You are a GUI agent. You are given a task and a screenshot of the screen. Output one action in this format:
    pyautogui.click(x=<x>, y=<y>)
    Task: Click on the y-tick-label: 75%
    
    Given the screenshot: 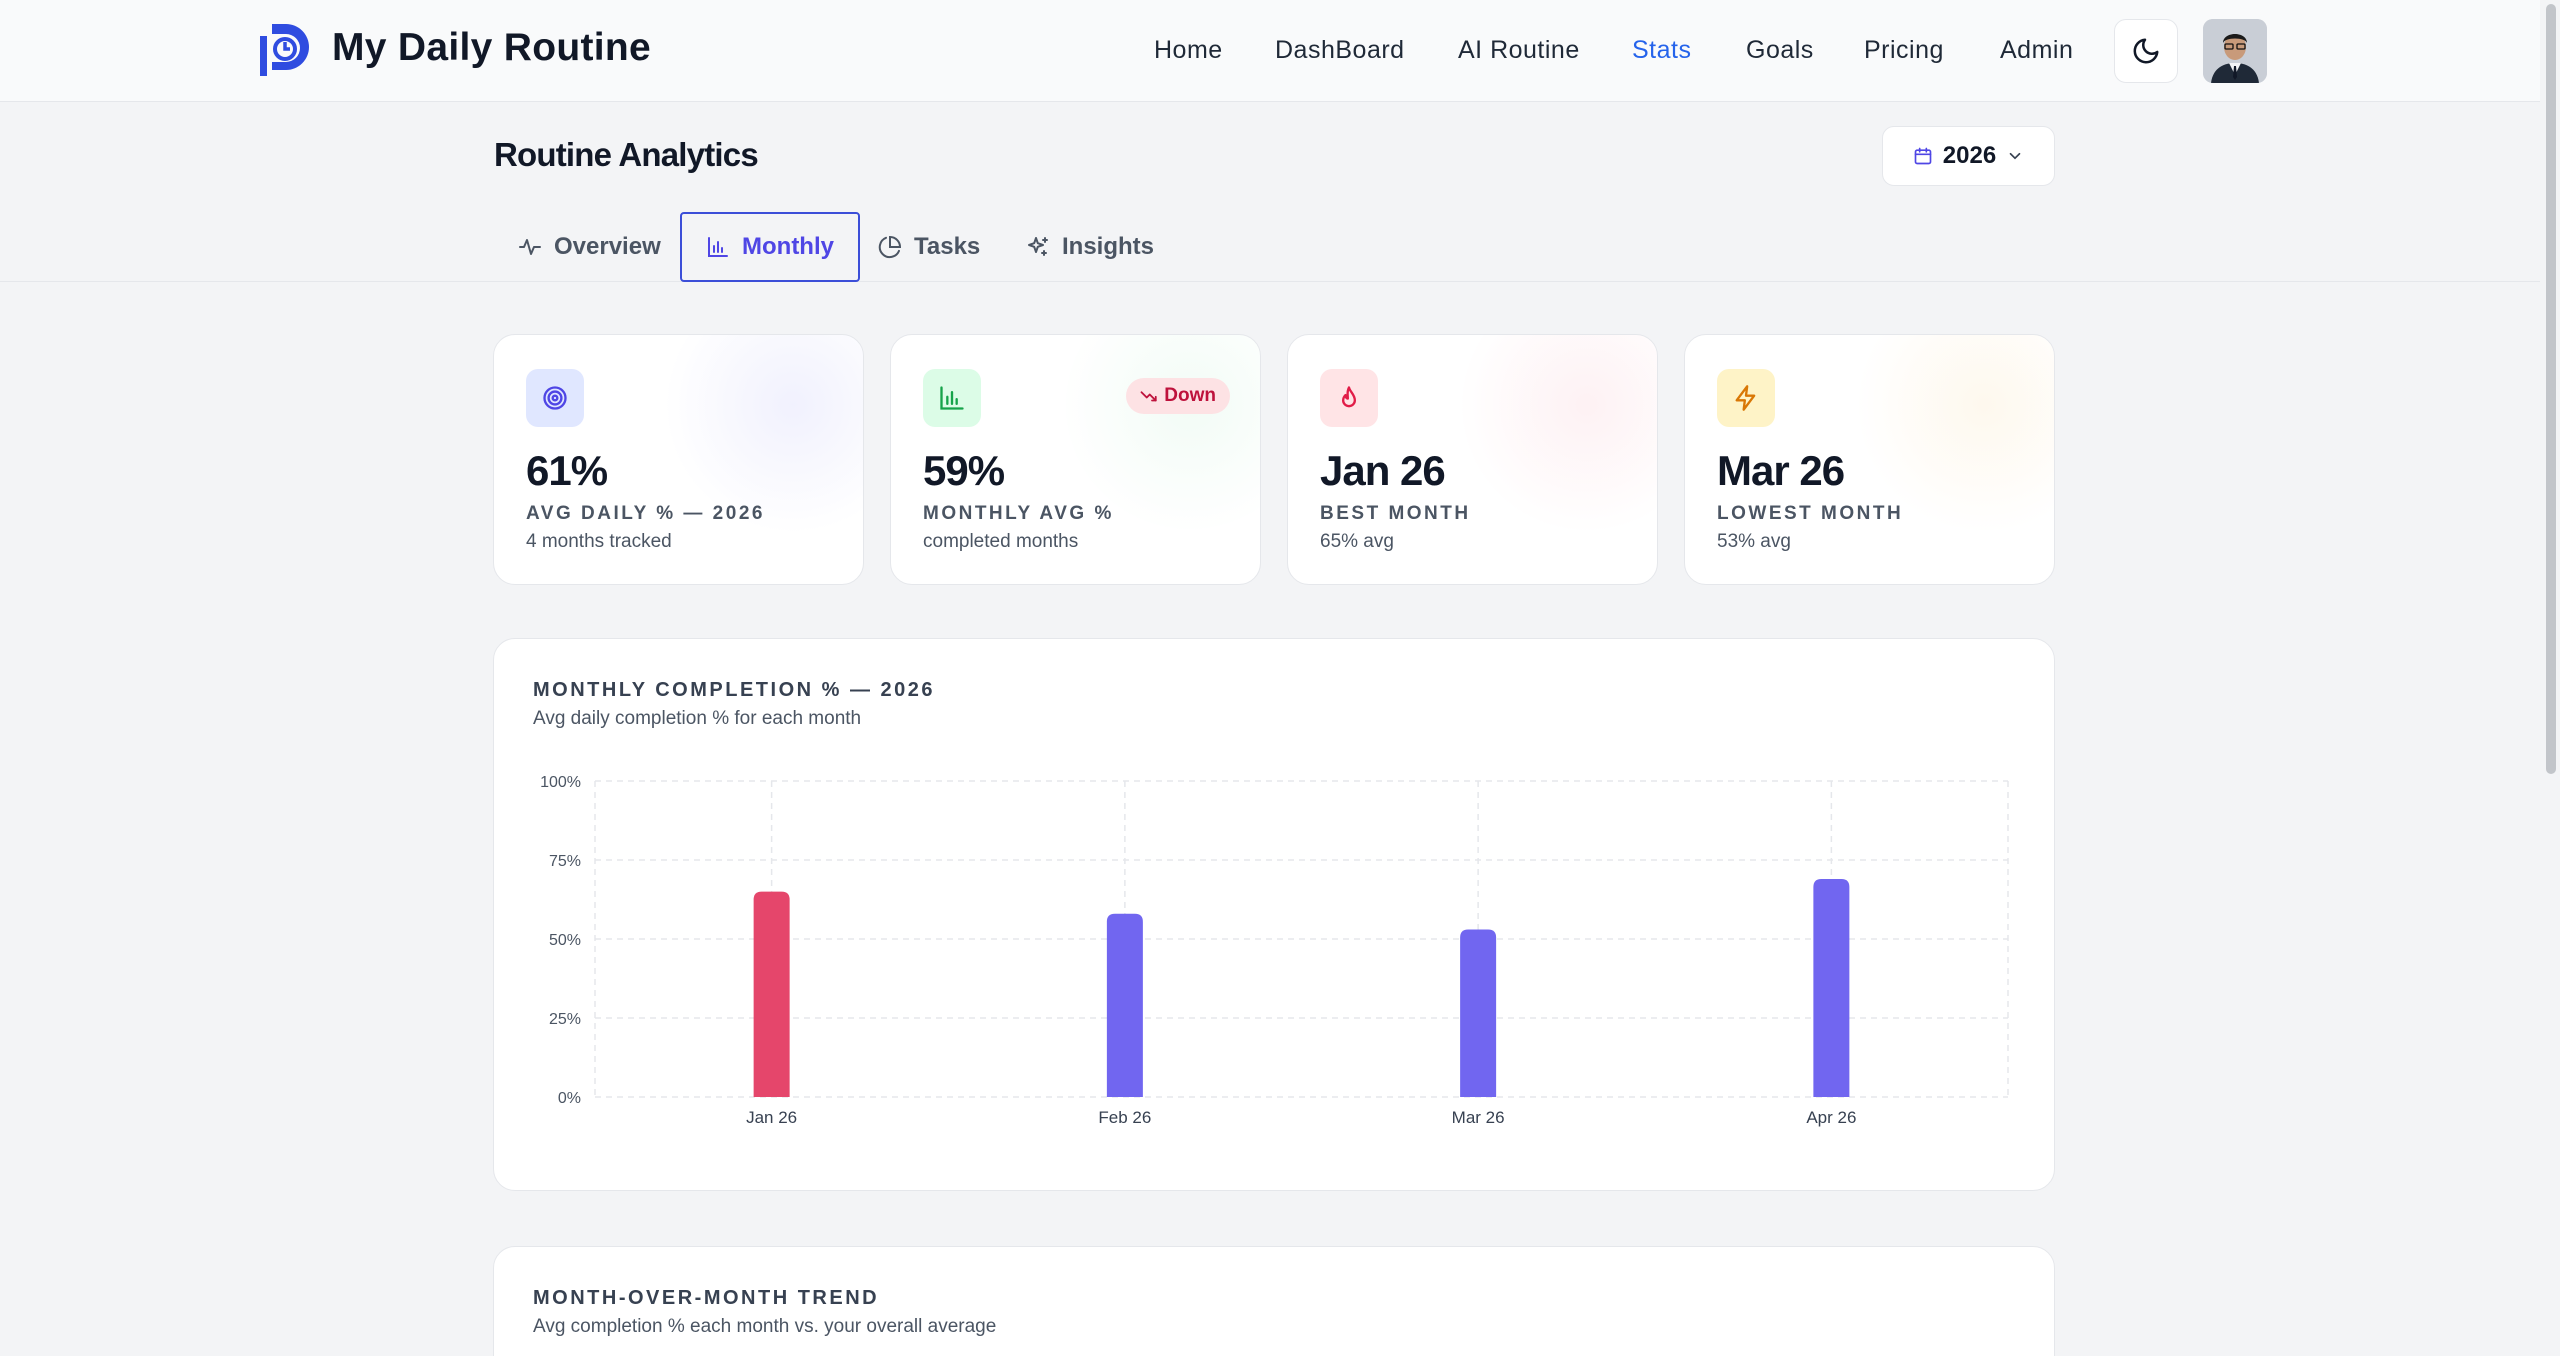 What is the action you would take?
    pyautogui.click(x=565, y=861)
    